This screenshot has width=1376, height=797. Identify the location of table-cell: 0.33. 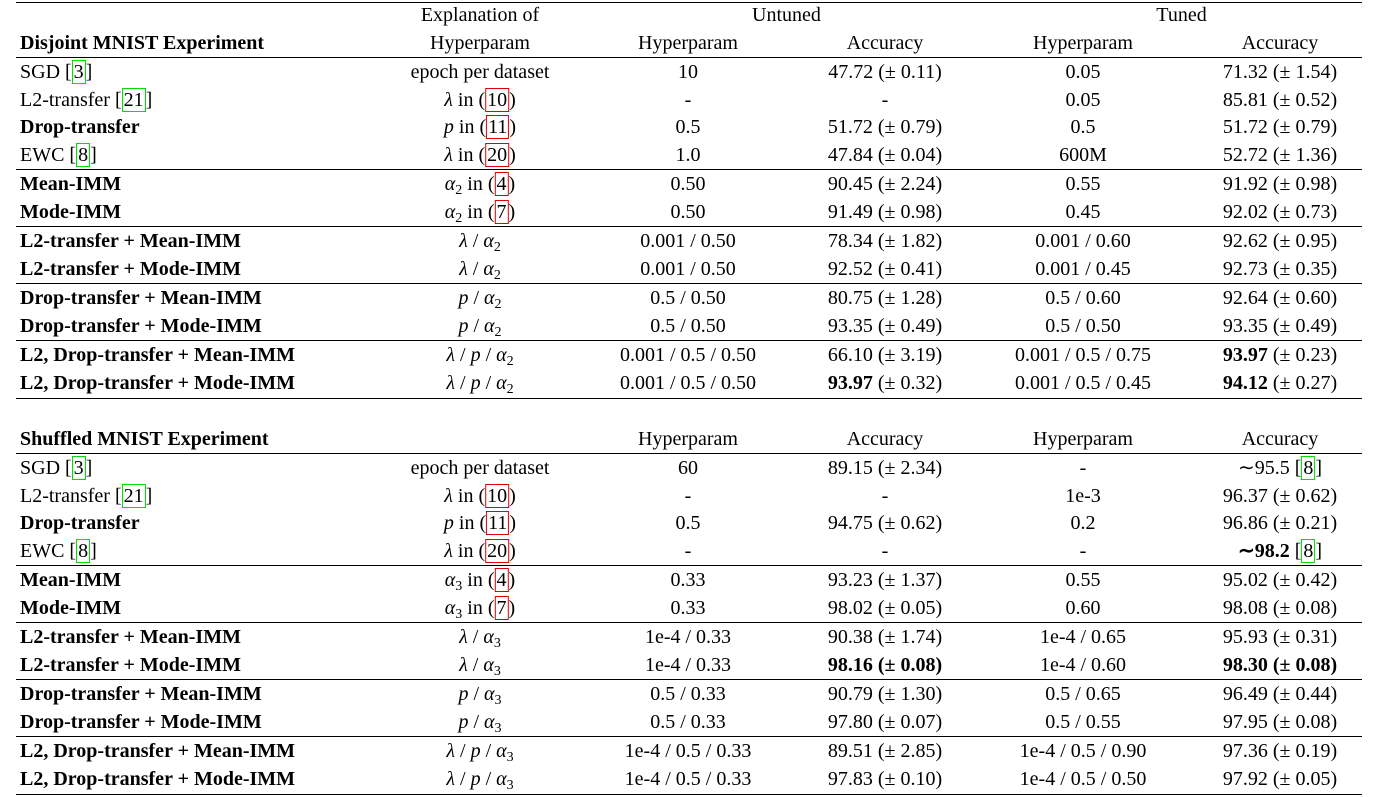
(688, 580).